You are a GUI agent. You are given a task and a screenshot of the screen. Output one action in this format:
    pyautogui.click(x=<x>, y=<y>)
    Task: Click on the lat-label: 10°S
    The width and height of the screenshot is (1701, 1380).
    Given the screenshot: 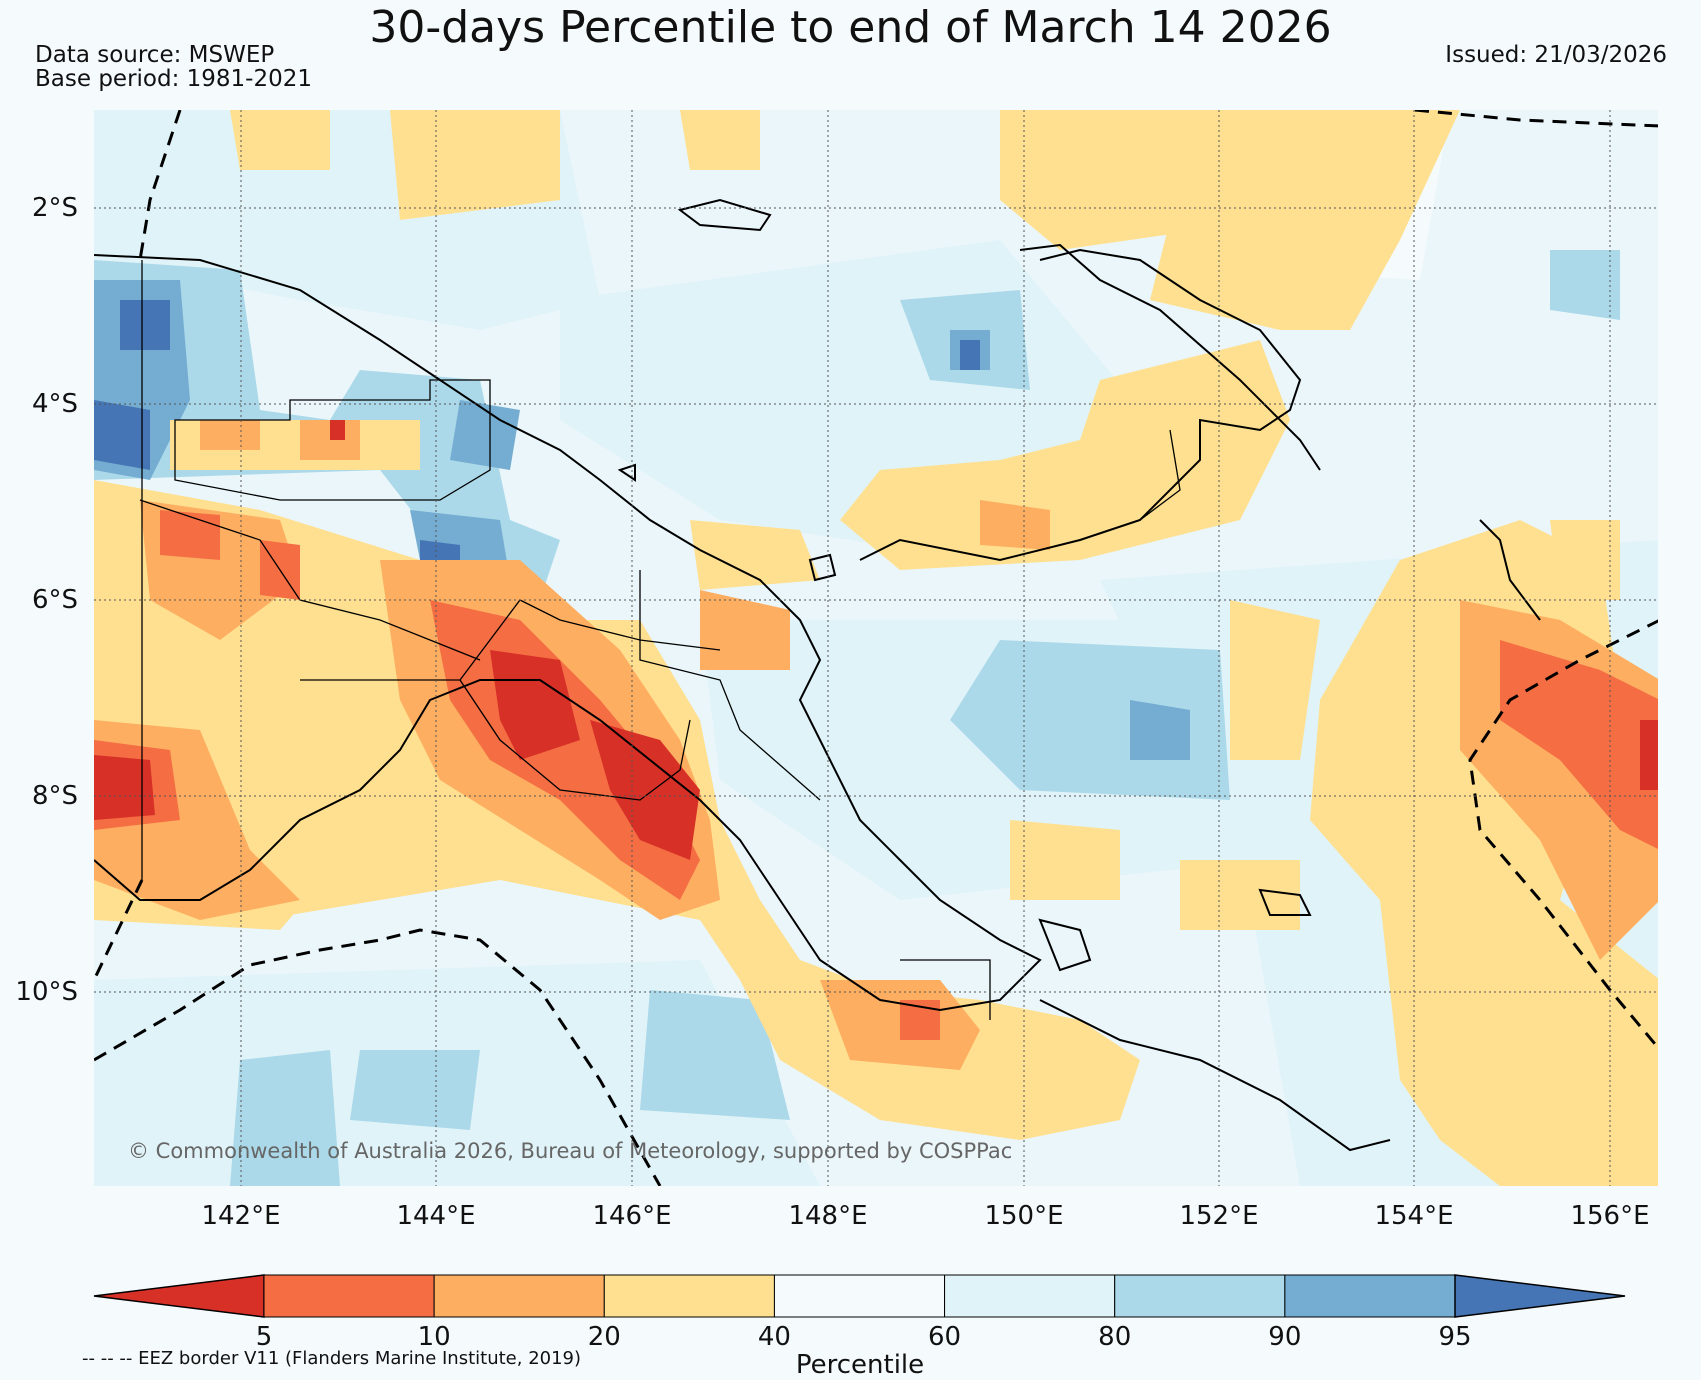 What is the action you would take?
    pyautogui.click(x=46, y=992)
    